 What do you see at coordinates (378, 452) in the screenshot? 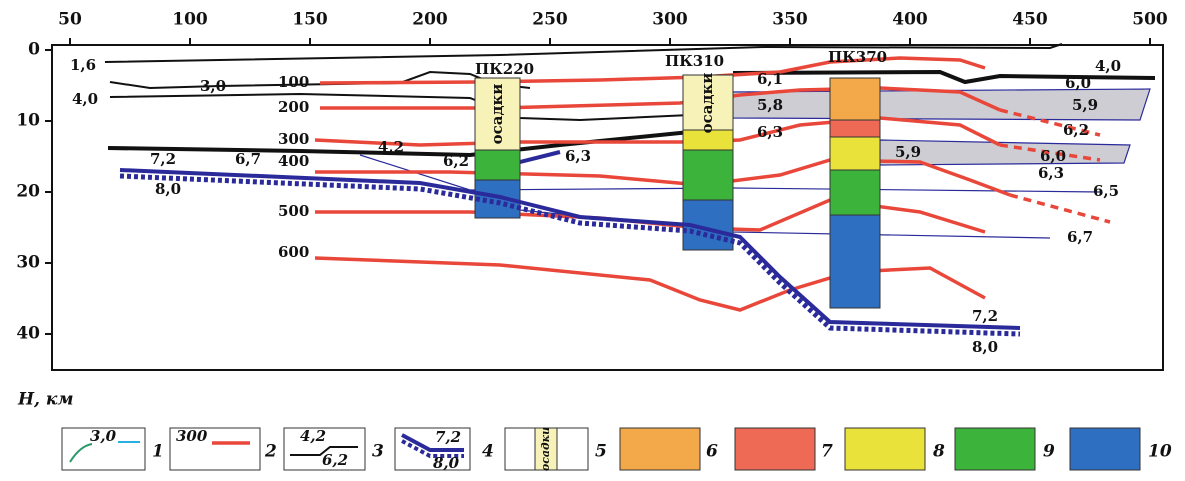
I see `label: 3` at bounding box center [378, 452].